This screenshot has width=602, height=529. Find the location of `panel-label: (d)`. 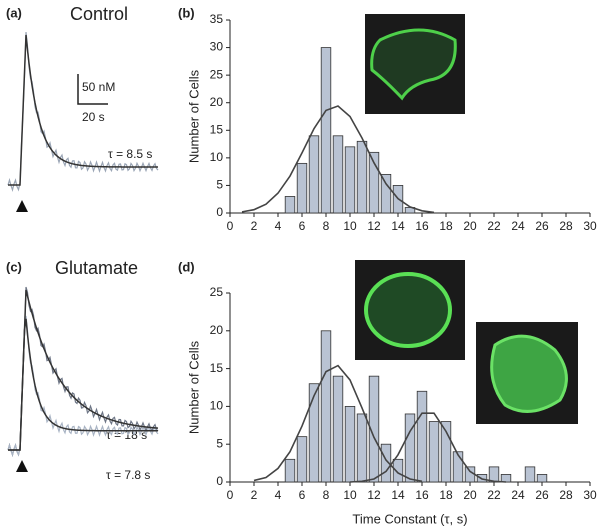

panel-label: (d) is located at coordinates (186, 266).